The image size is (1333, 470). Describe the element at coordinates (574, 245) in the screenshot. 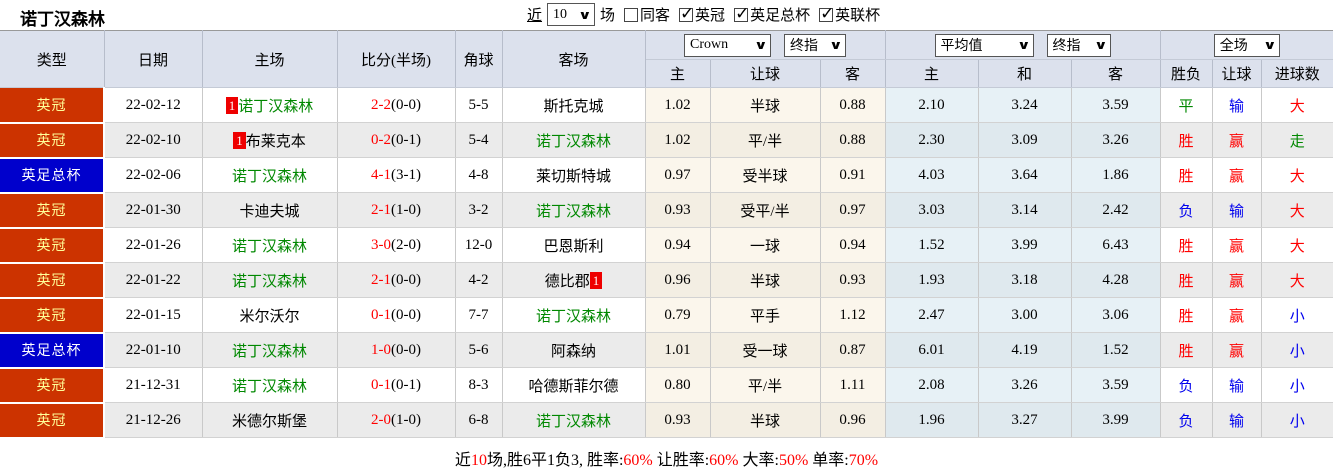

I see `away-team: 巴恩斯利` at that location.